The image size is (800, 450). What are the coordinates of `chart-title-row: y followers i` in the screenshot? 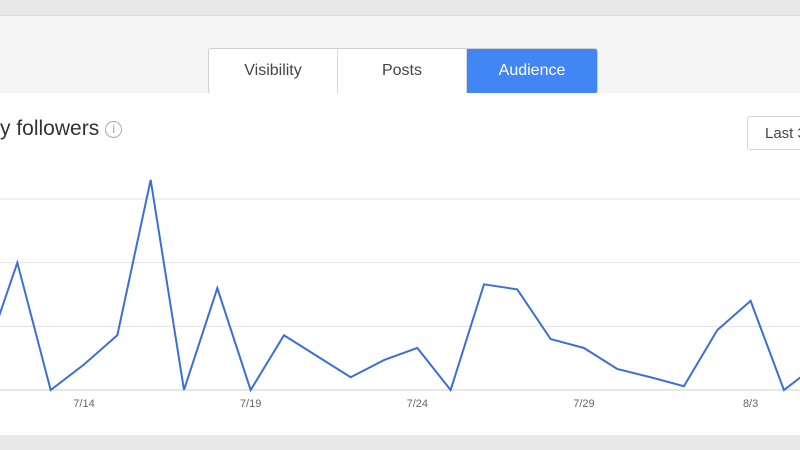 It's located at (61, 129).